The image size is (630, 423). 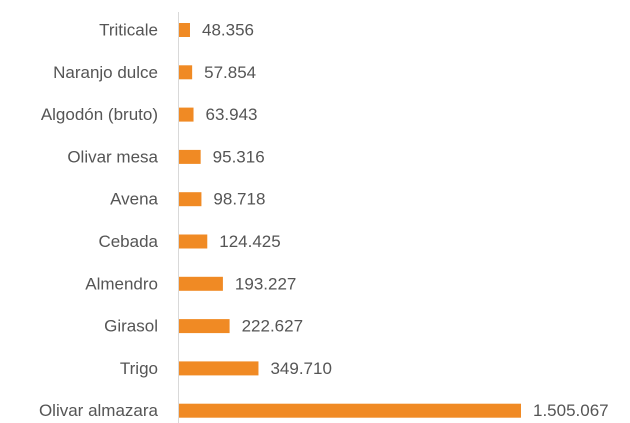 What do you see at coordinates (239, 199) in the screenshot?
I see `value-label: 98.718` at bounding box center [239, 199].